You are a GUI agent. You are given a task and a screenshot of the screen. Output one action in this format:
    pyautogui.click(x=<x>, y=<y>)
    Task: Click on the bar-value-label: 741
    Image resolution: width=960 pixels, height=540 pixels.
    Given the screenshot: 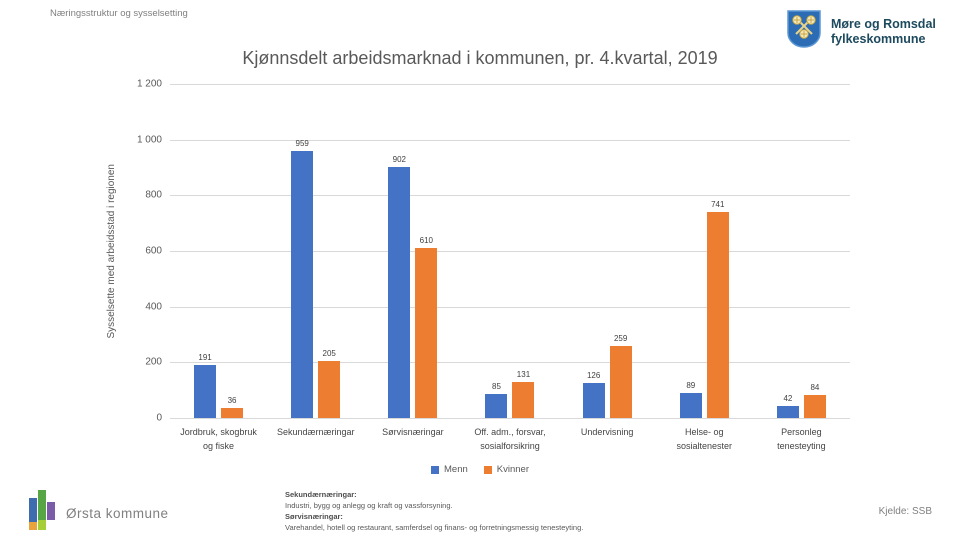 What is the action you would take?
    pyautogui.click(x=718, y=204)
    